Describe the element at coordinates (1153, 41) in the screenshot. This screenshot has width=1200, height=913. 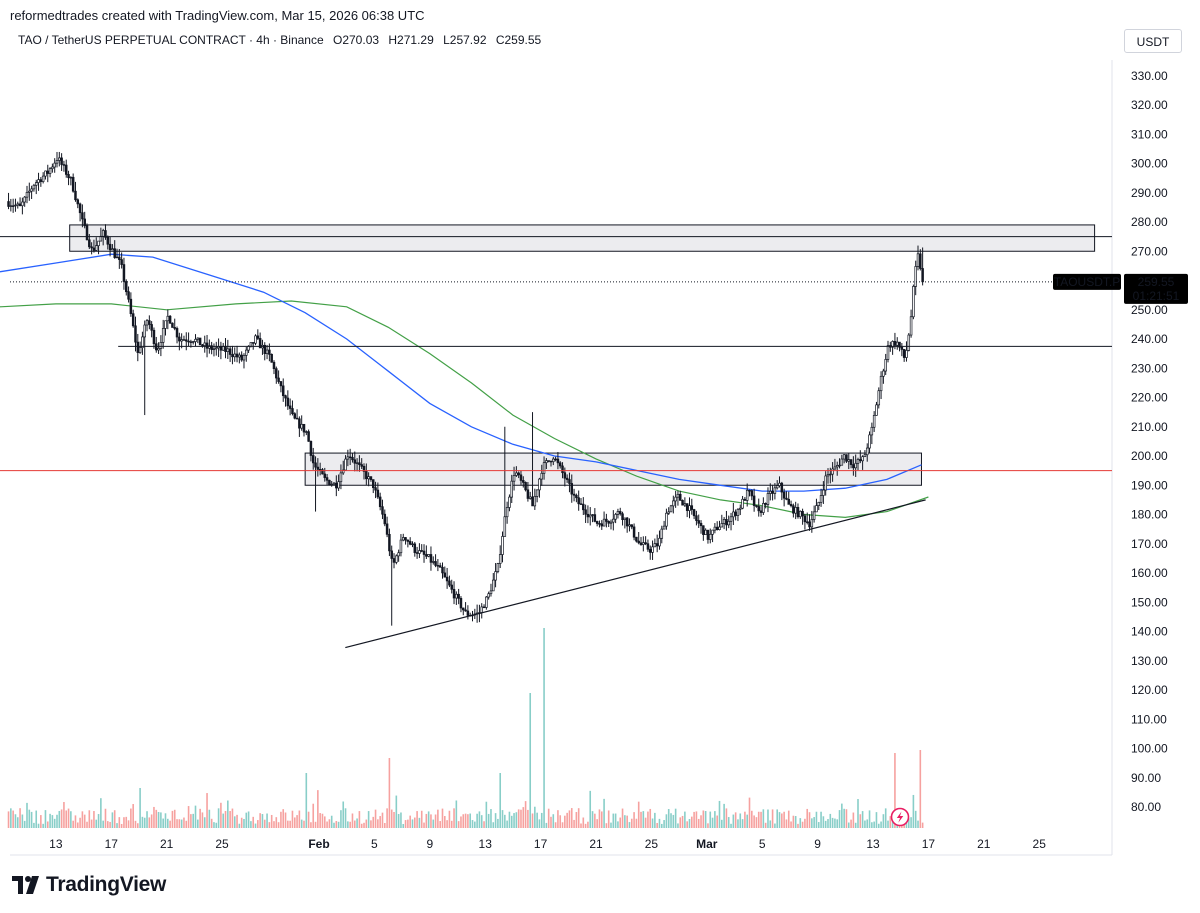
I see `currency-button: USDT` at that location.